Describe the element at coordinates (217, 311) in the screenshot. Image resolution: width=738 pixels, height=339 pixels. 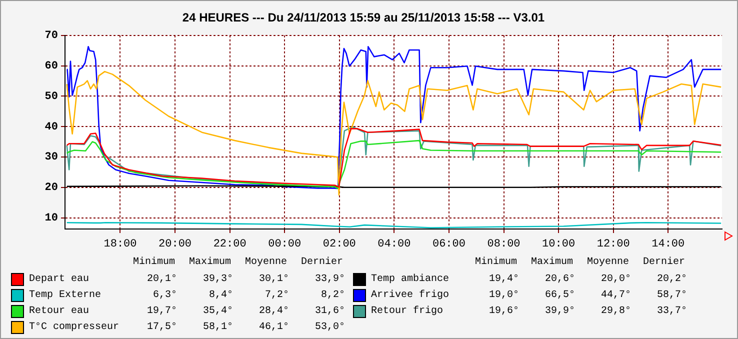
I see `text: 35,4°` at that location.